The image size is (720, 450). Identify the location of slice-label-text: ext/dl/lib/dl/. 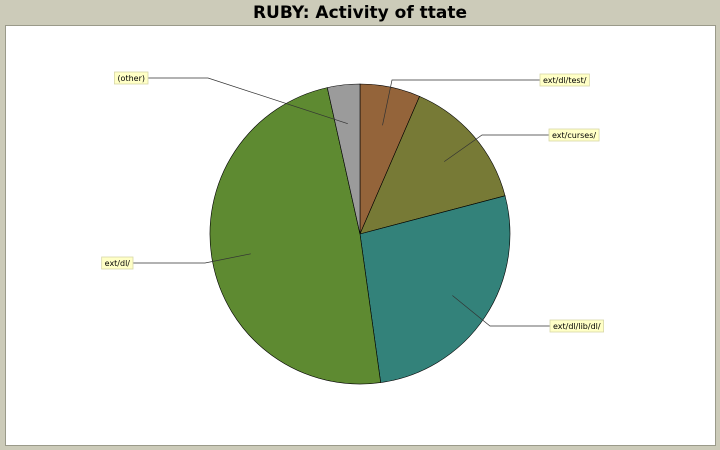
(577, 326).